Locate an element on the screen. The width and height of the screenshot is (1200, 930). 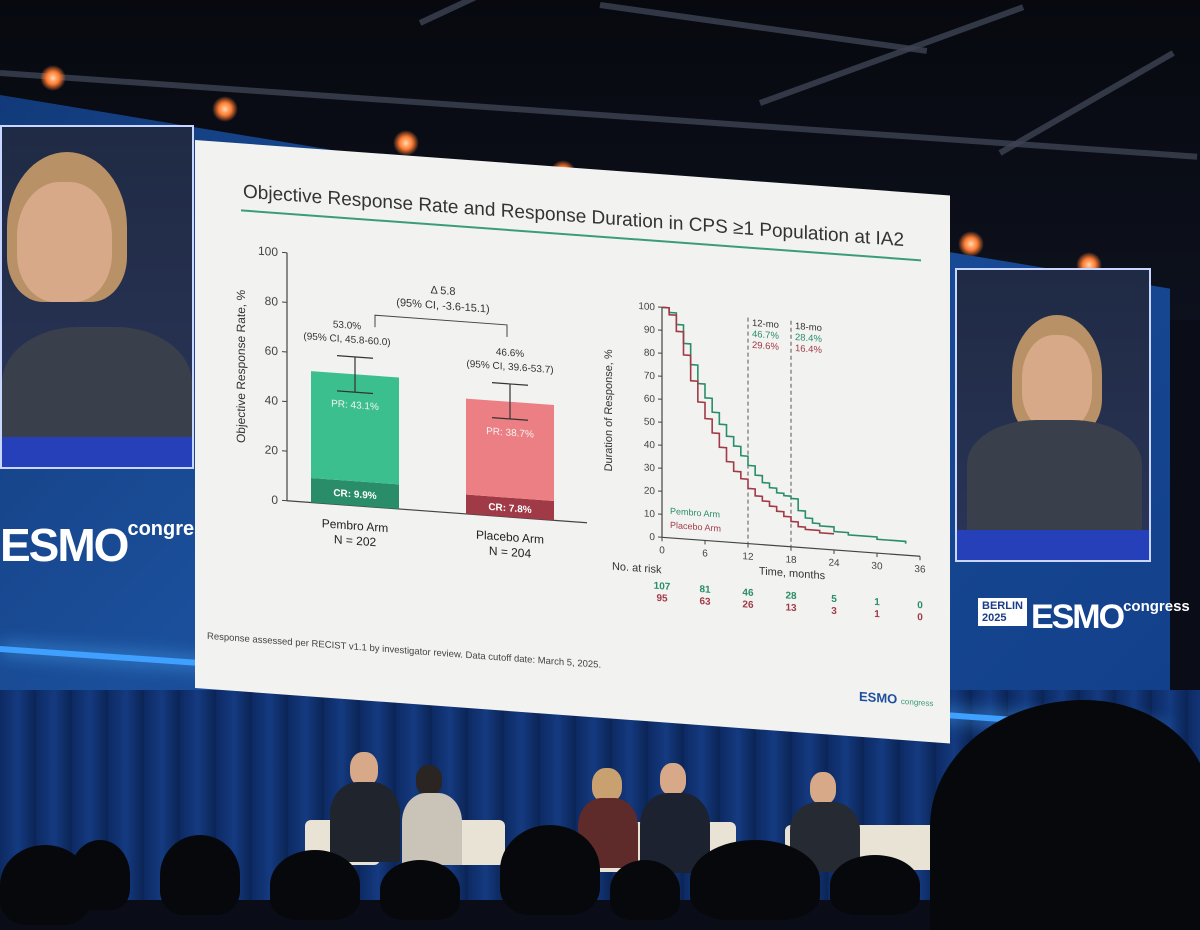
km-y-tick-label: 30 is located at coordinates (650, 468).